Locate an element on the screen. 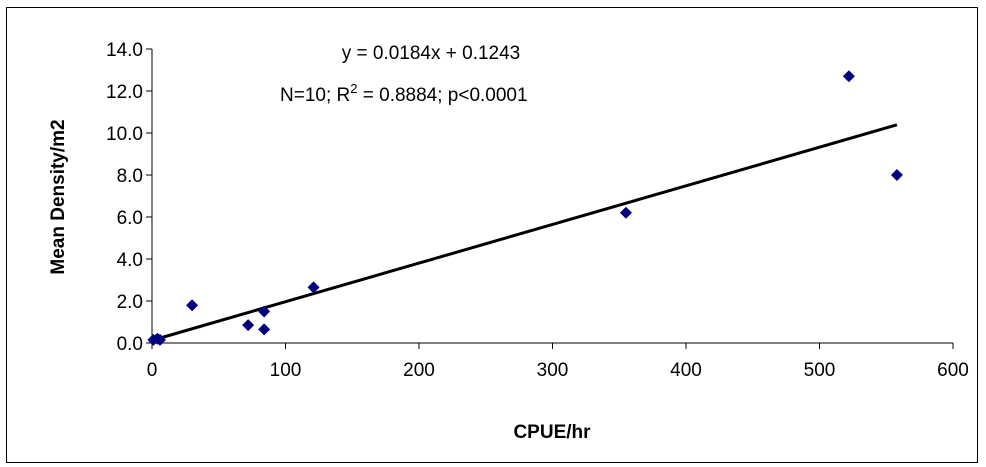  y-tick-label: 6.0 is located at coordinates (130, 218).